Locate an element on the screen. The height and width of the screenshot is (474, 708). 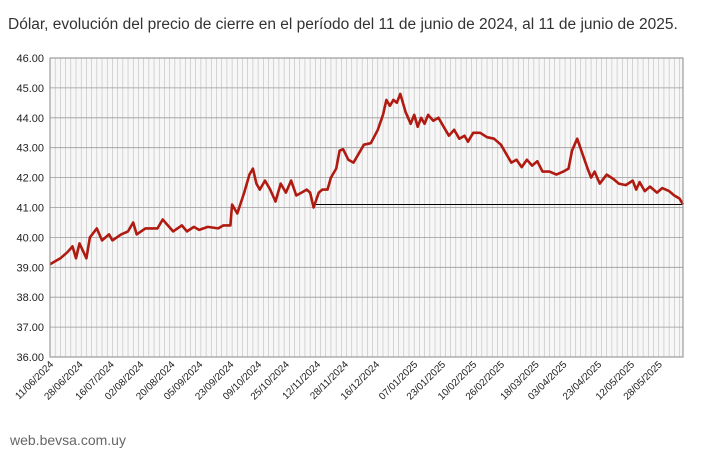
y-tick-label: 44.00 is located at coordinates (30, 119).